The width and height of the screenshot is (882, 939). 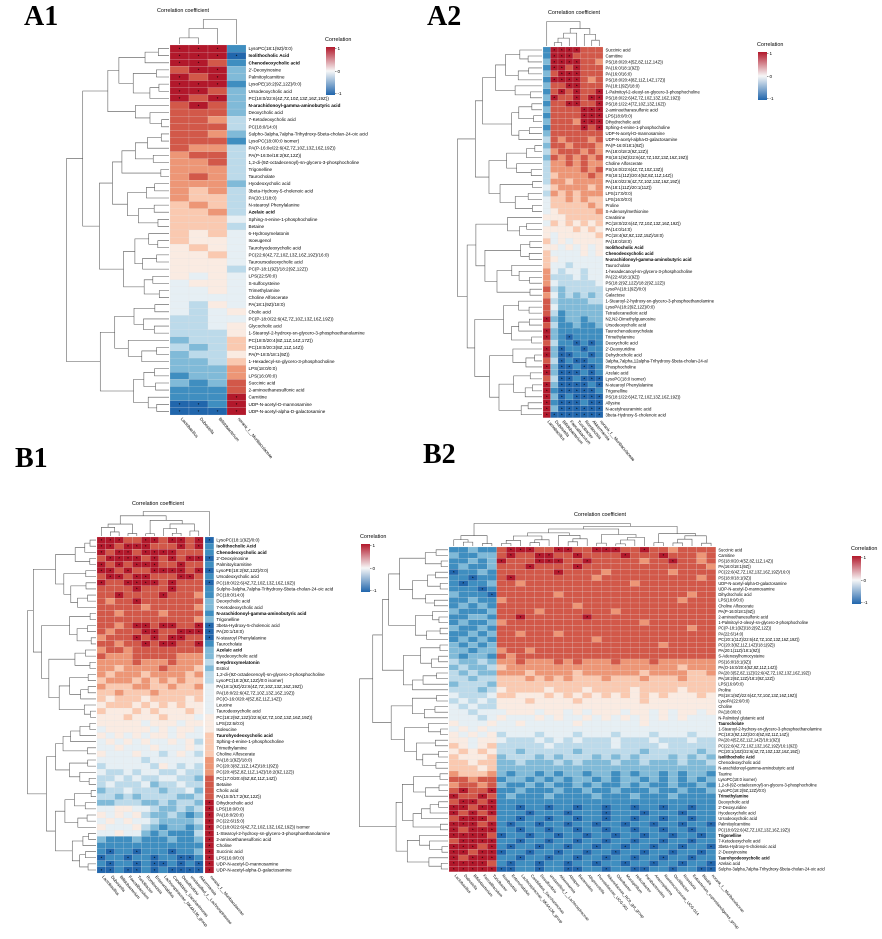 I want to click on dendrogram-left, so click(x=403, y=709).